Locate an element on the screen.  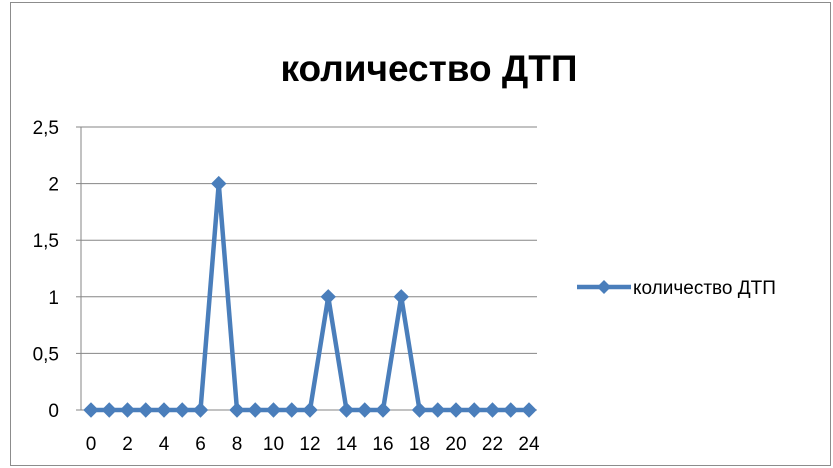
x-axis-tick-labels: 0 2 4 6 8 10 12 14 16 18 20 22 24 is located at coordinates (313, 444).